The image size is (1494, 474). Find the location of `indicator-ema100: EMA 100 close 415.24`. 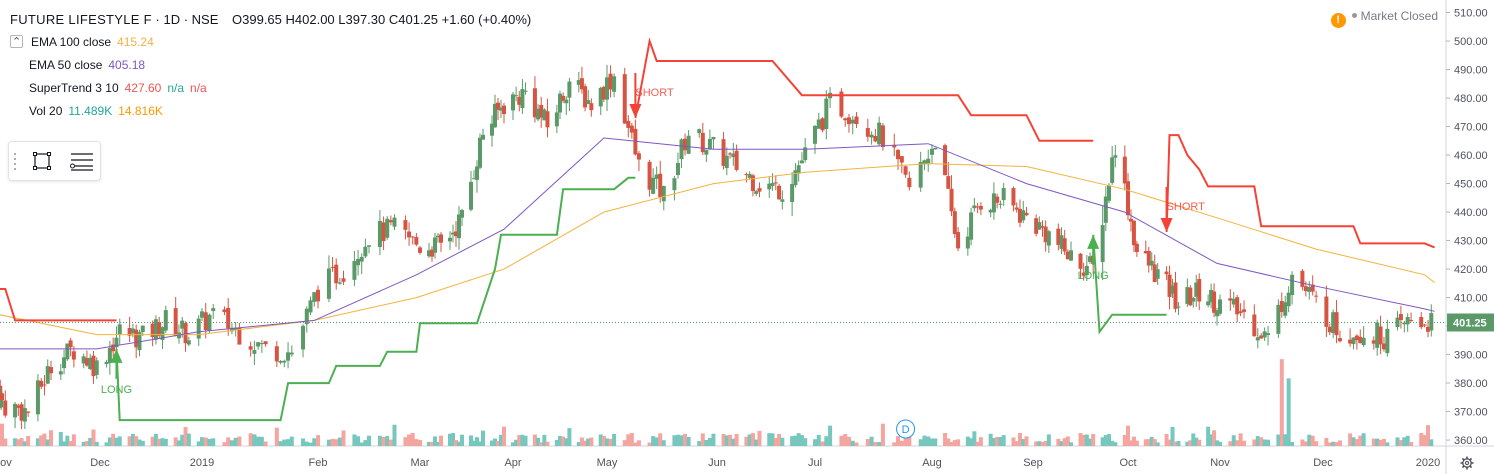

indicator-ema100: EMA 100 close 415.24 is located at coordinates (270, 42).